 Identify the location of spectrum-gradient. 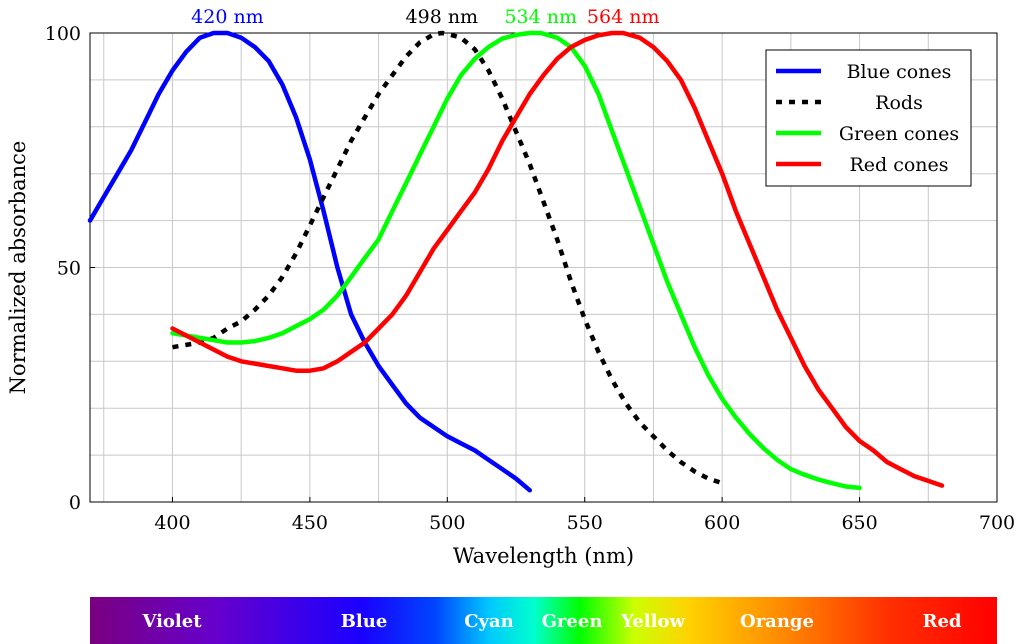
(543, 620).